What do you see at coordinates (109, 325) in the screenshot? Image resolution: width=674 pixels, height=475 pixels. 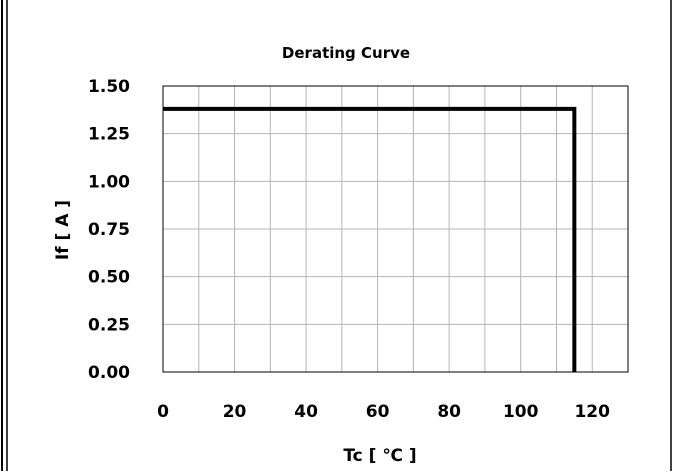 I see `y-tick-label: 0.25` at bounding box center [109, 325].